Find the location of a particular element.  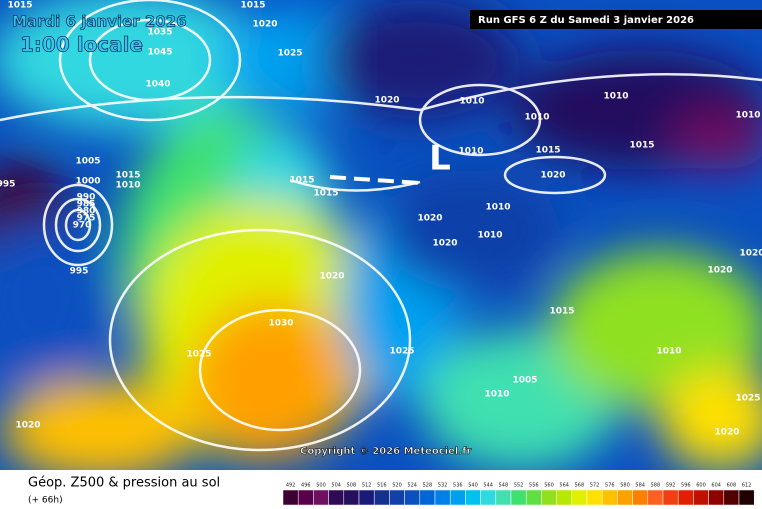

scale-label: 536 is located at coordinates (458, 486).